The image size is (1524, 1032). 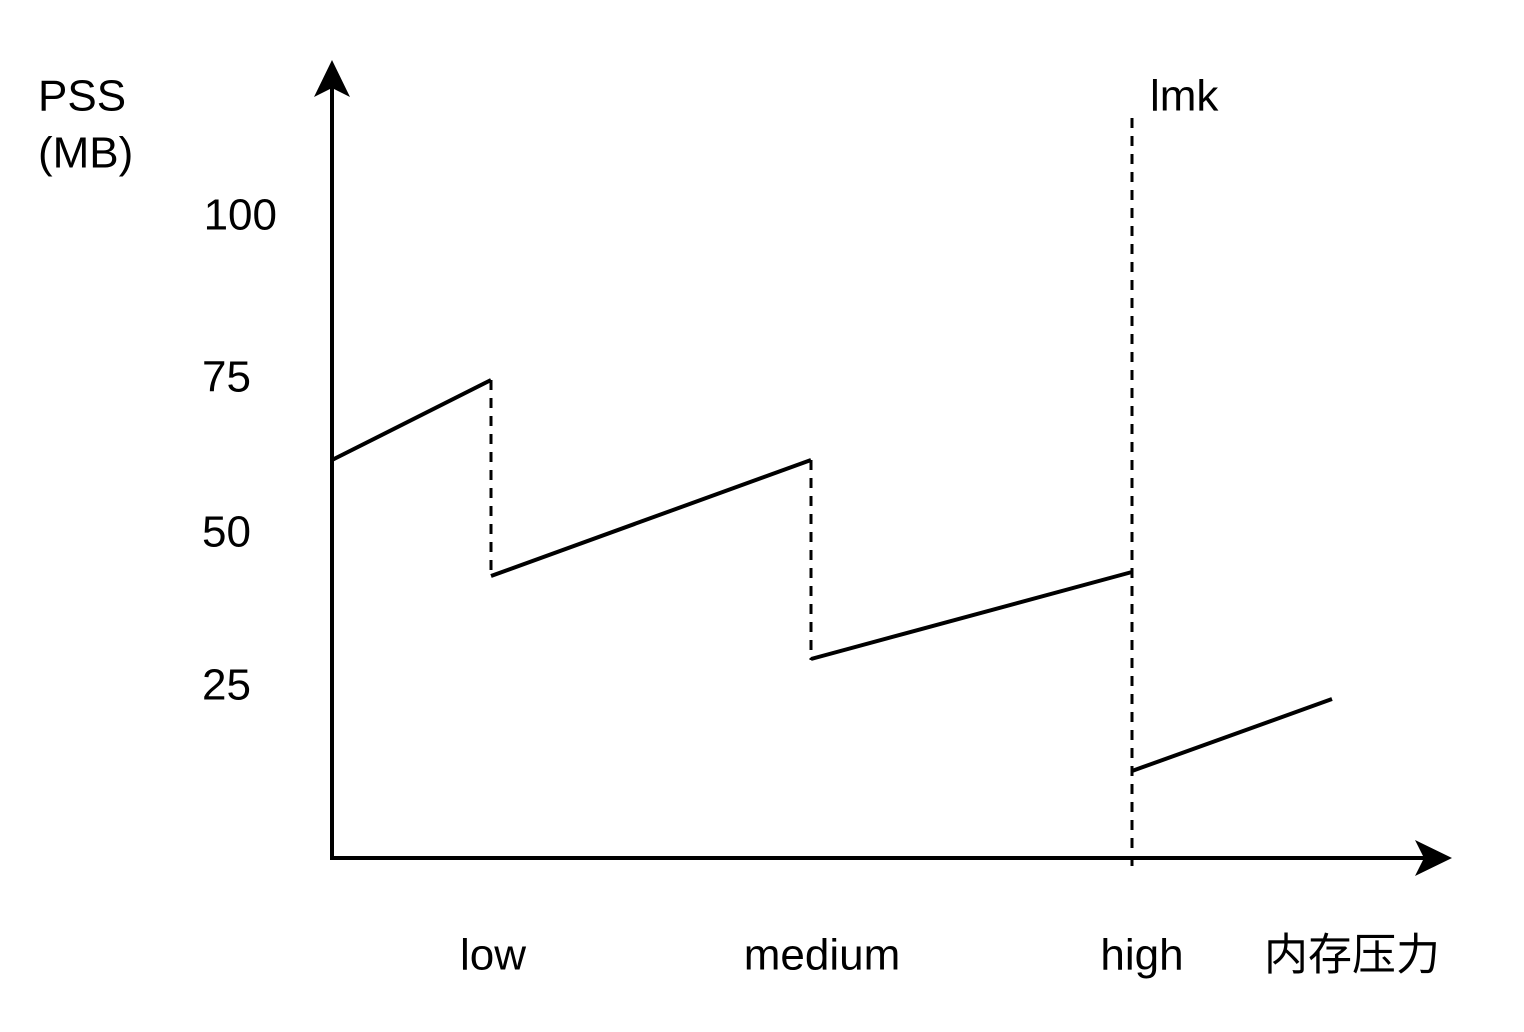 I want to click on y-axis-title: (MB), so click(x=85, y=153).